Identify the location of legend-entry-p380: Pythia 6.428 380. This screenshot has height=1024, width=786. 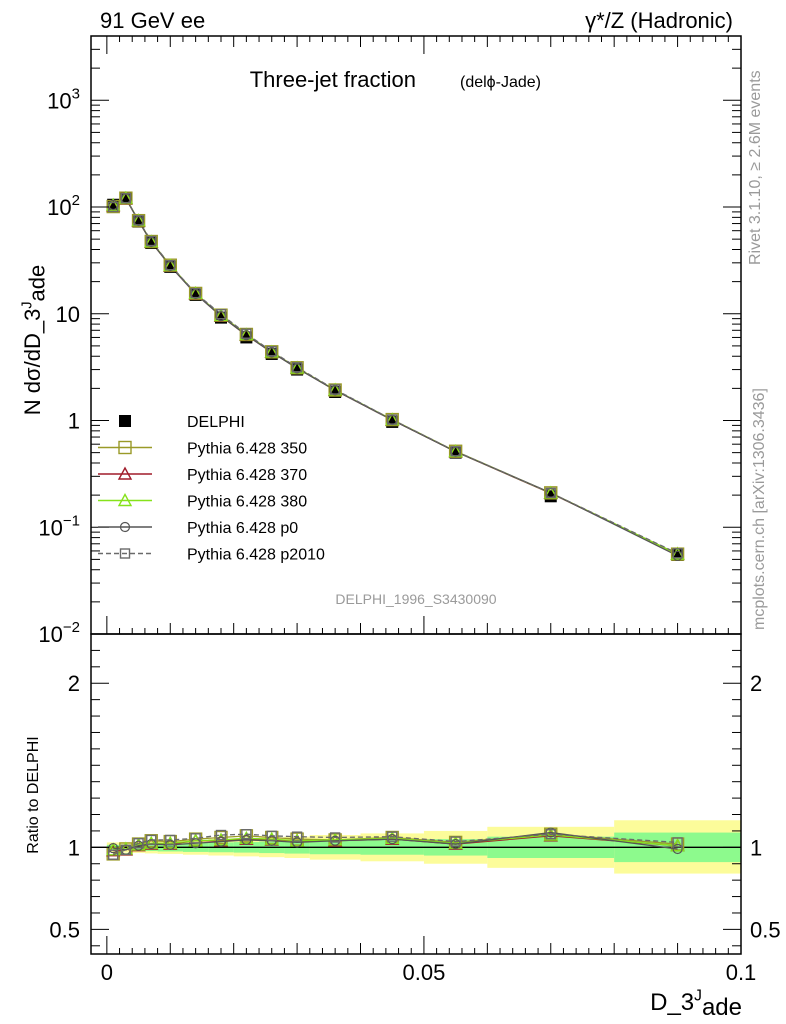
(202, 502).